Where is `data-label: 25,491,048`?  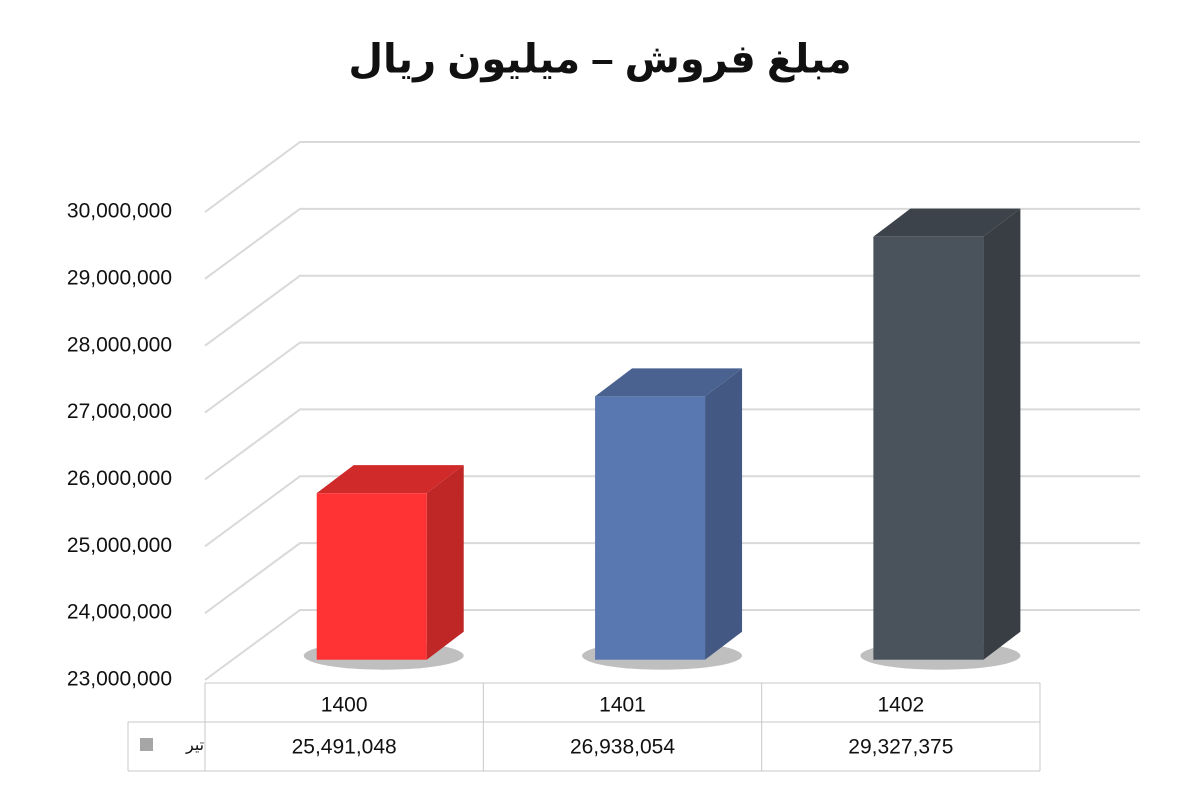
data-label: 25,491,048 is located at coordinates (344, 747).